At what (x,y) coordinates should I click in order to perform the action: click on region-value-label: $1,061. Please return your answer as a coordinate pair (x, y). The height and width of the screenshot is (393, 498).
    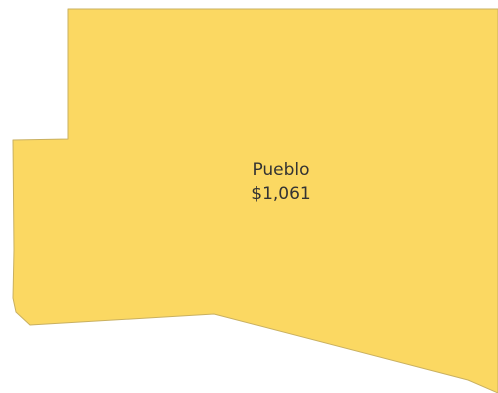
    Looking at the image, I should click on (280, 194).